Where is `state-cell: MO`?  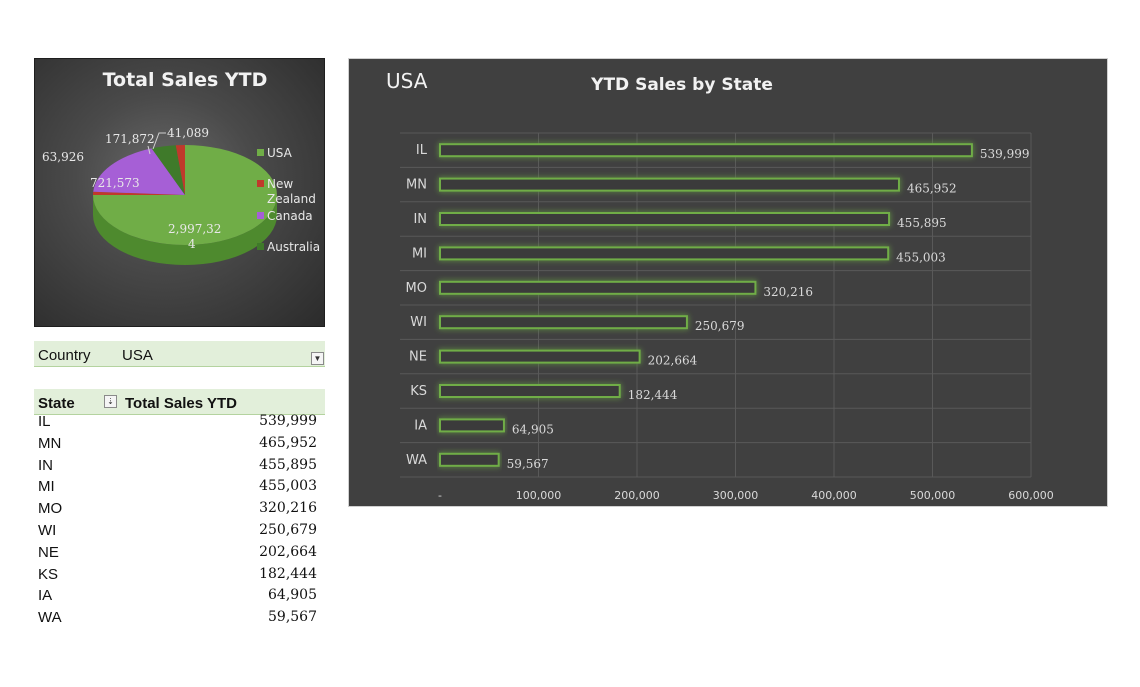 state-cell: MO is located at coordinates (50, 509).